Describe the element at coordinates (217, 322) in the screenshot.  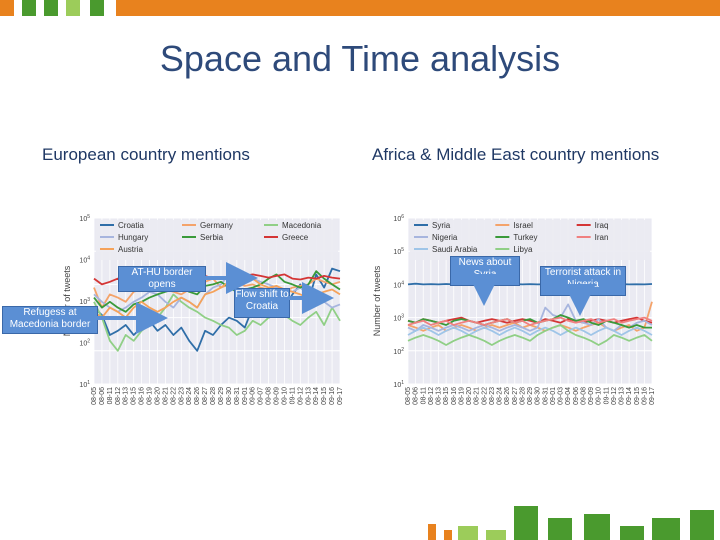
I see `series-line-macedonia` at that location.